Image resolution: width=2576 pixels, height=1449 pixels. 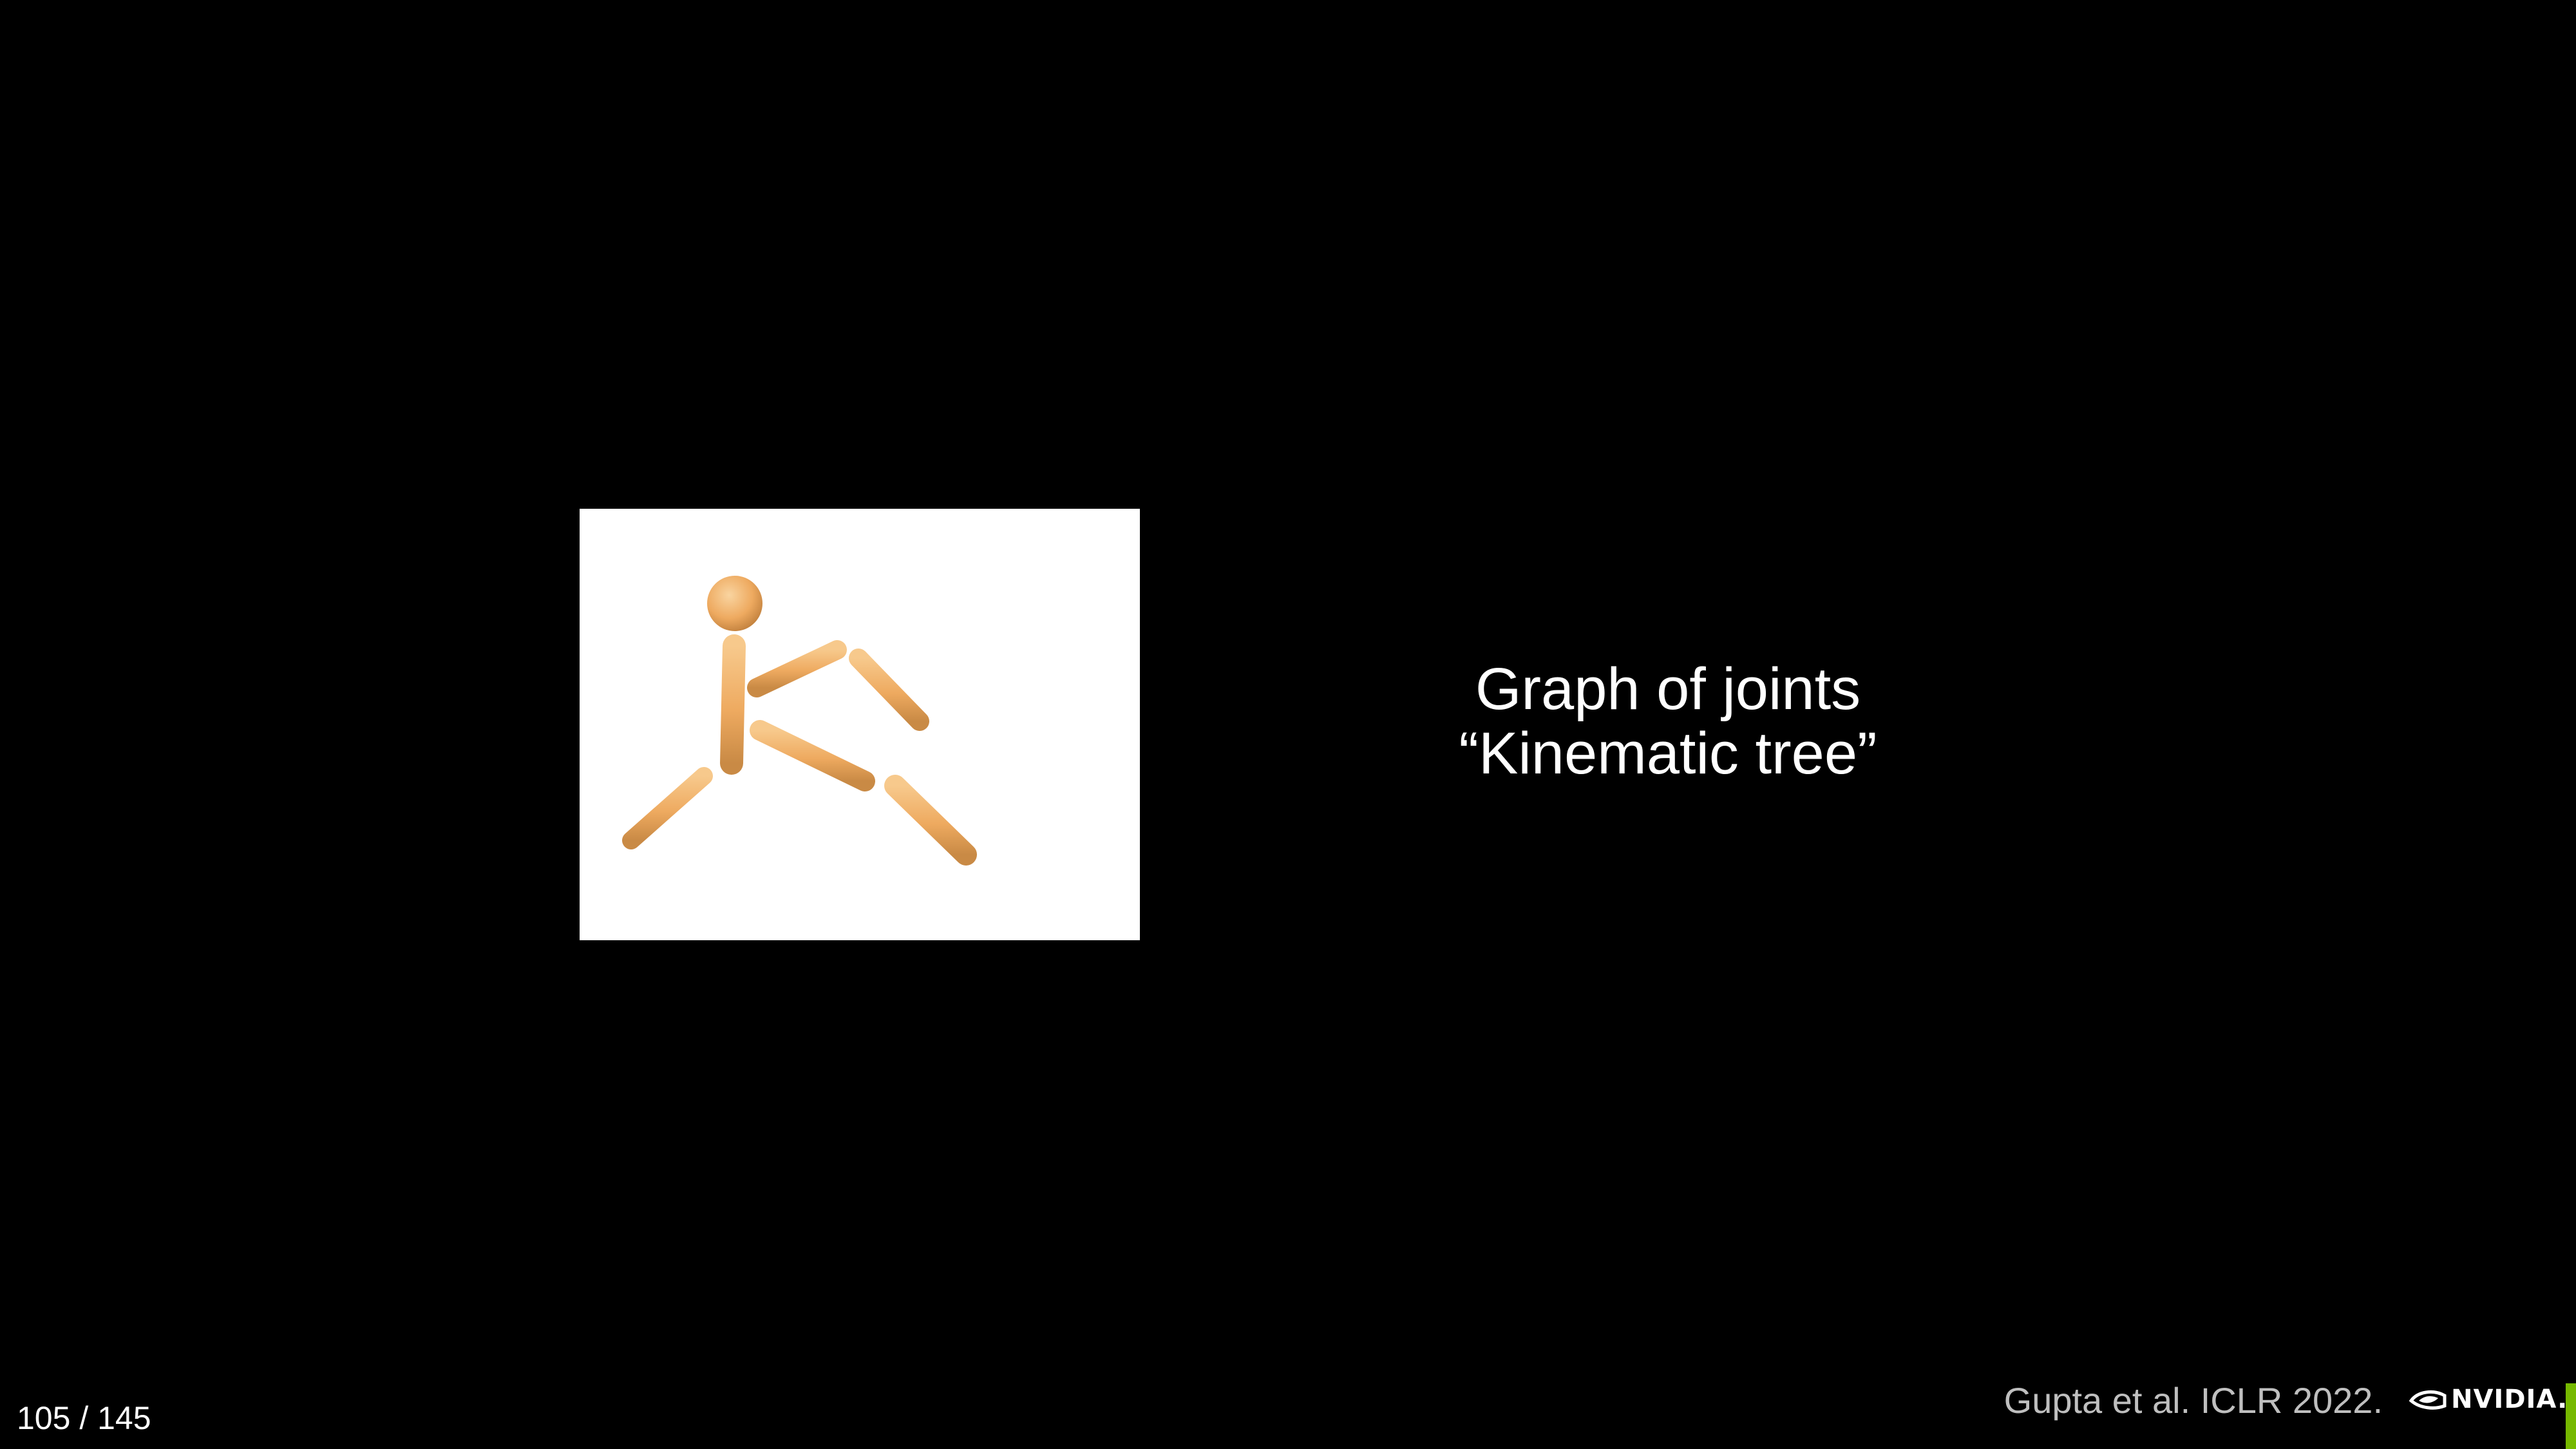 I want to click on citation-text: Gupta et al. ICLR 2022., so click(x=2193, y=1401).